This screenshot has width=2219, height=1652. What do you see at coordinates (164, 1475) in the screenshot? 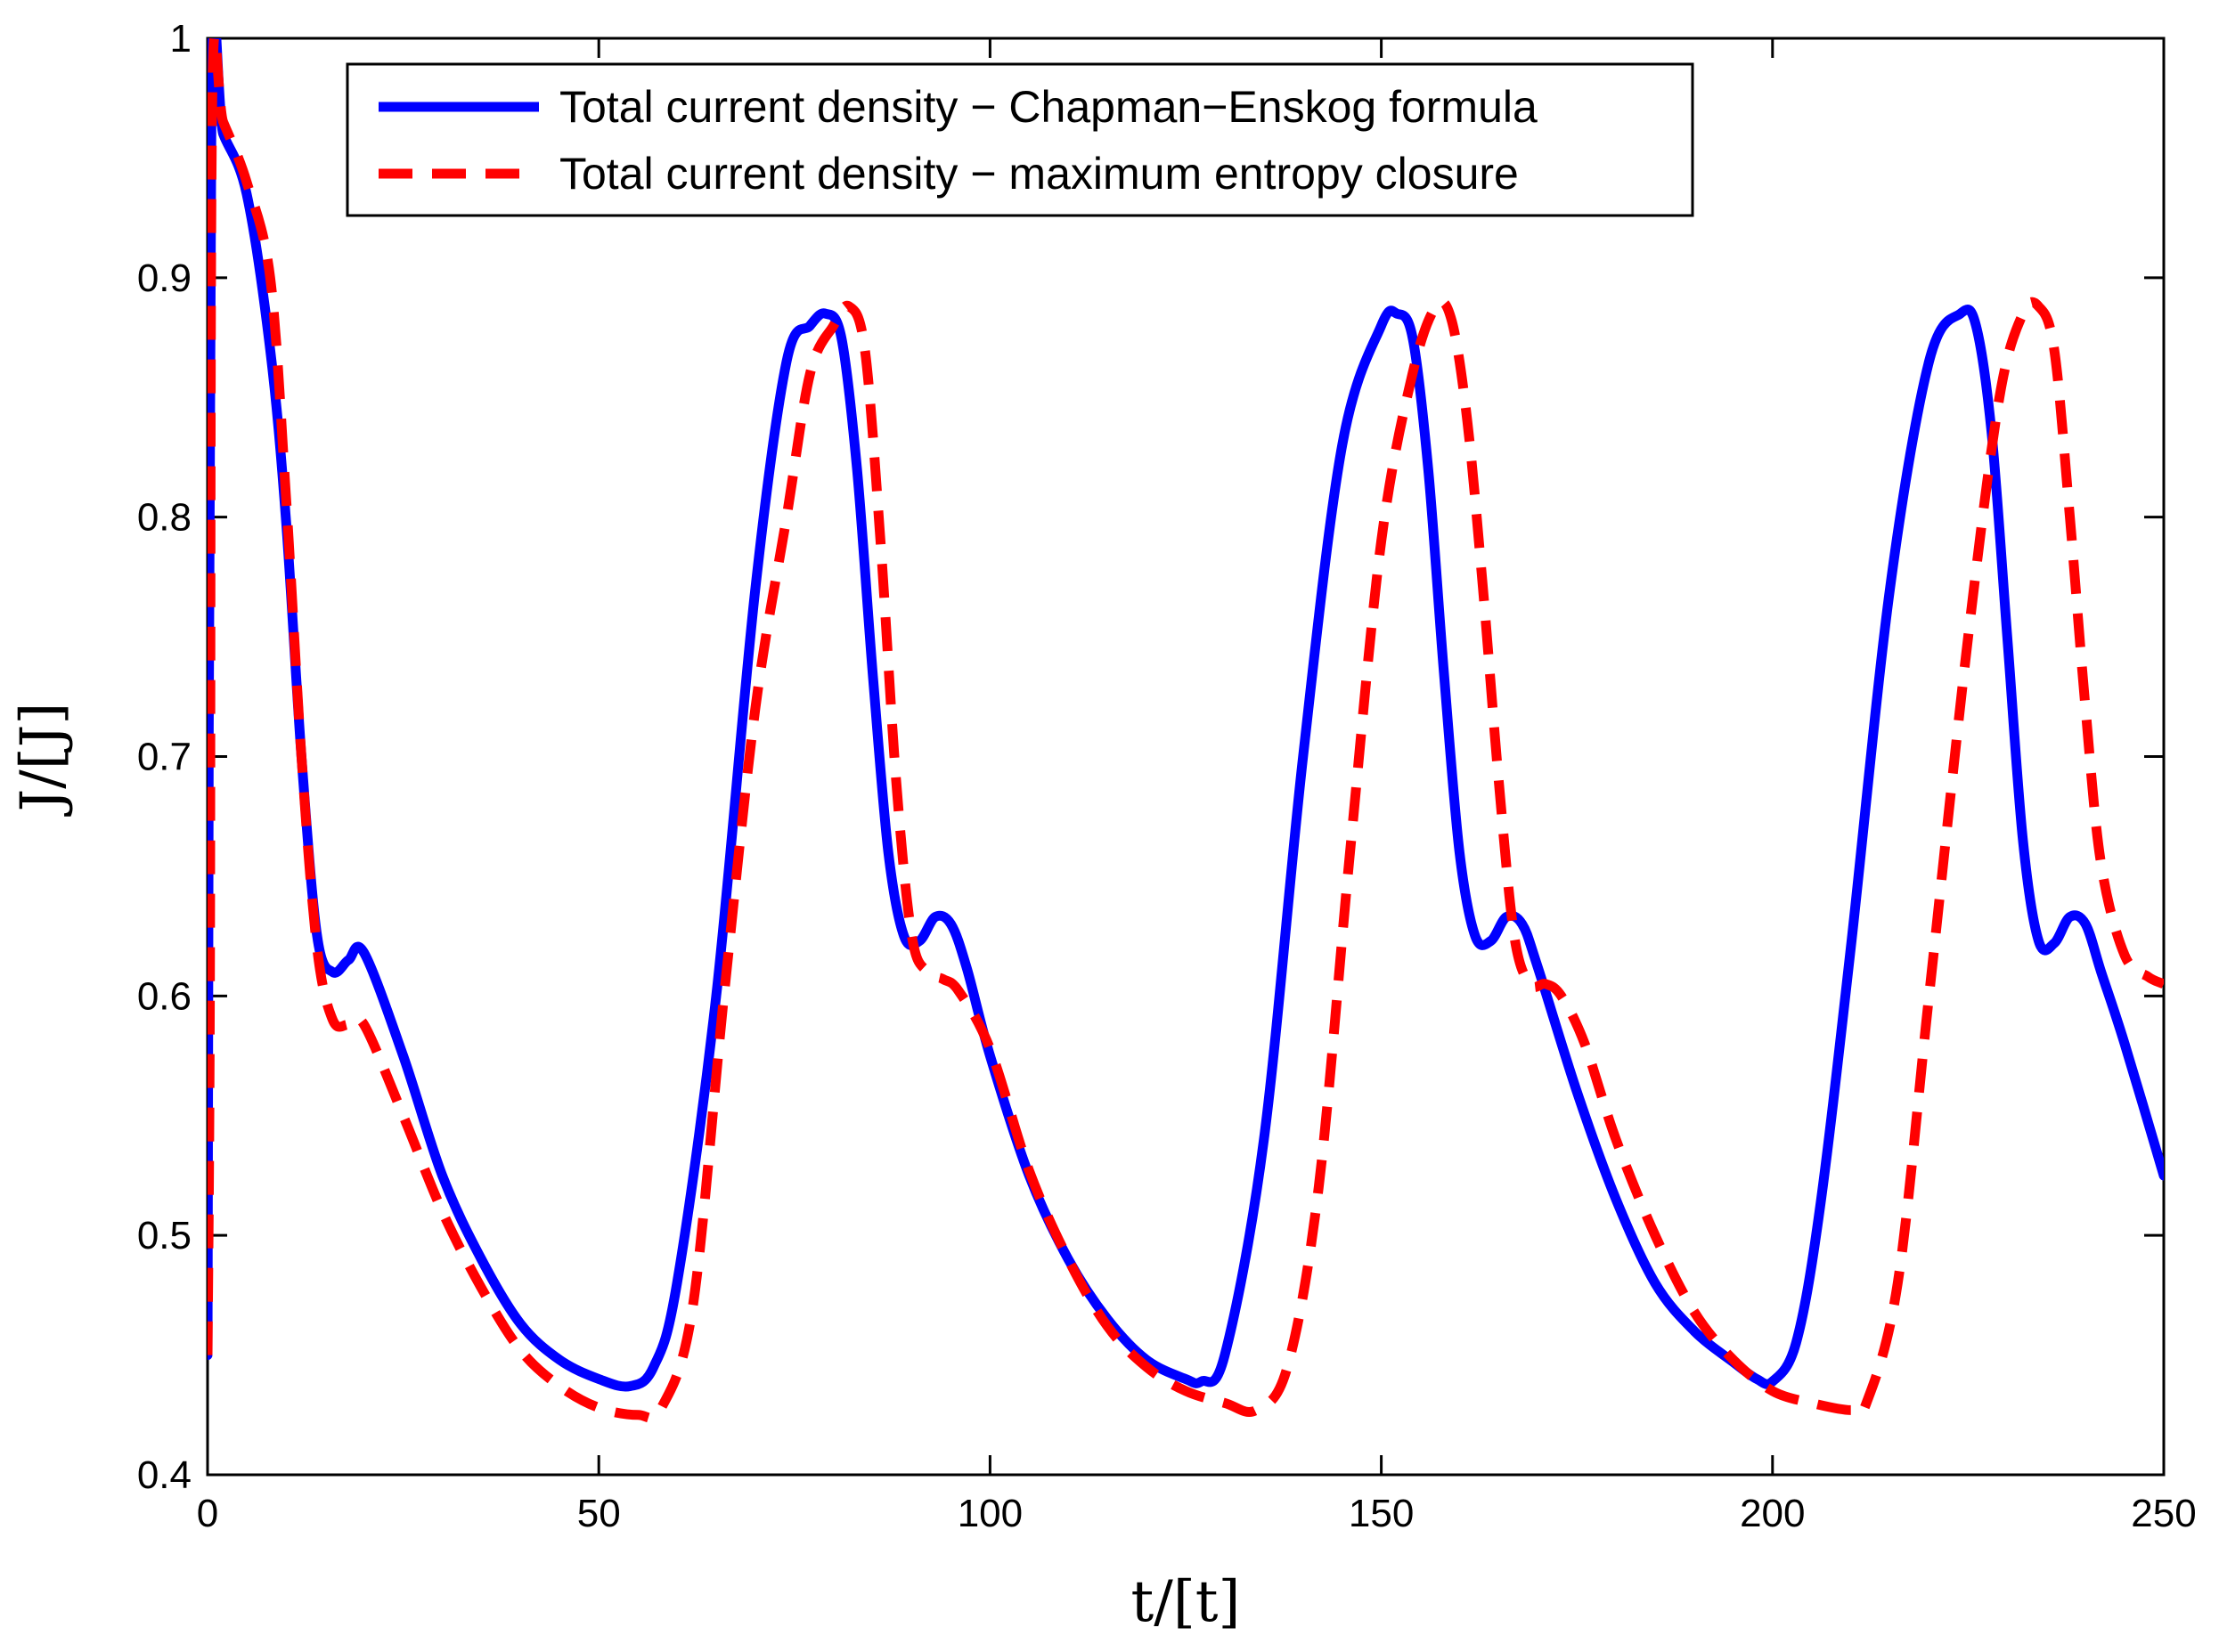
I see `y-tick-label: 0.4` at bounding box center [164, 1475].